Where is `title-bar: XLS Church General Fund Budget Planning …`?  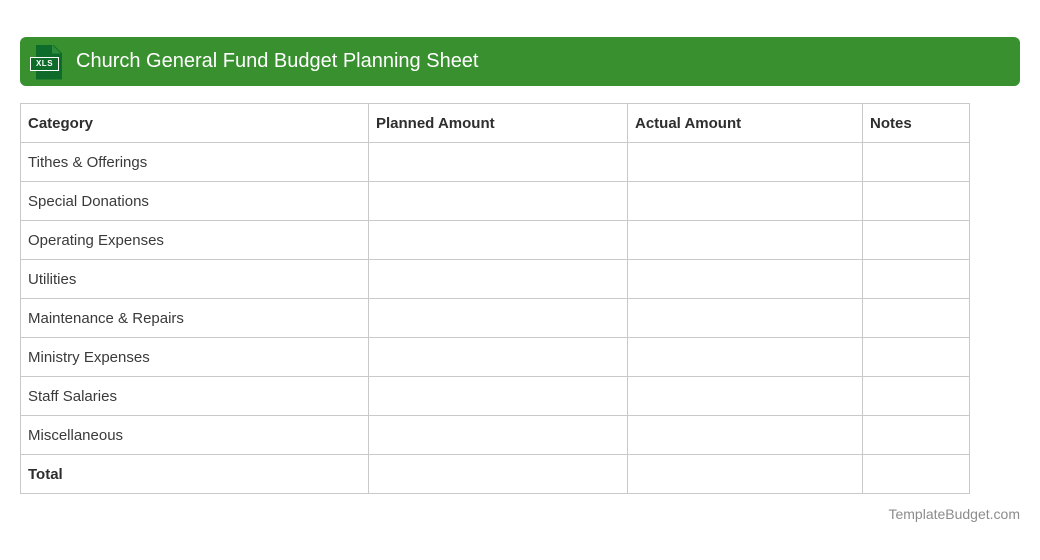 title-bar: XLS Church General Fund Budget Planning … is located at coordinates (520, 61).